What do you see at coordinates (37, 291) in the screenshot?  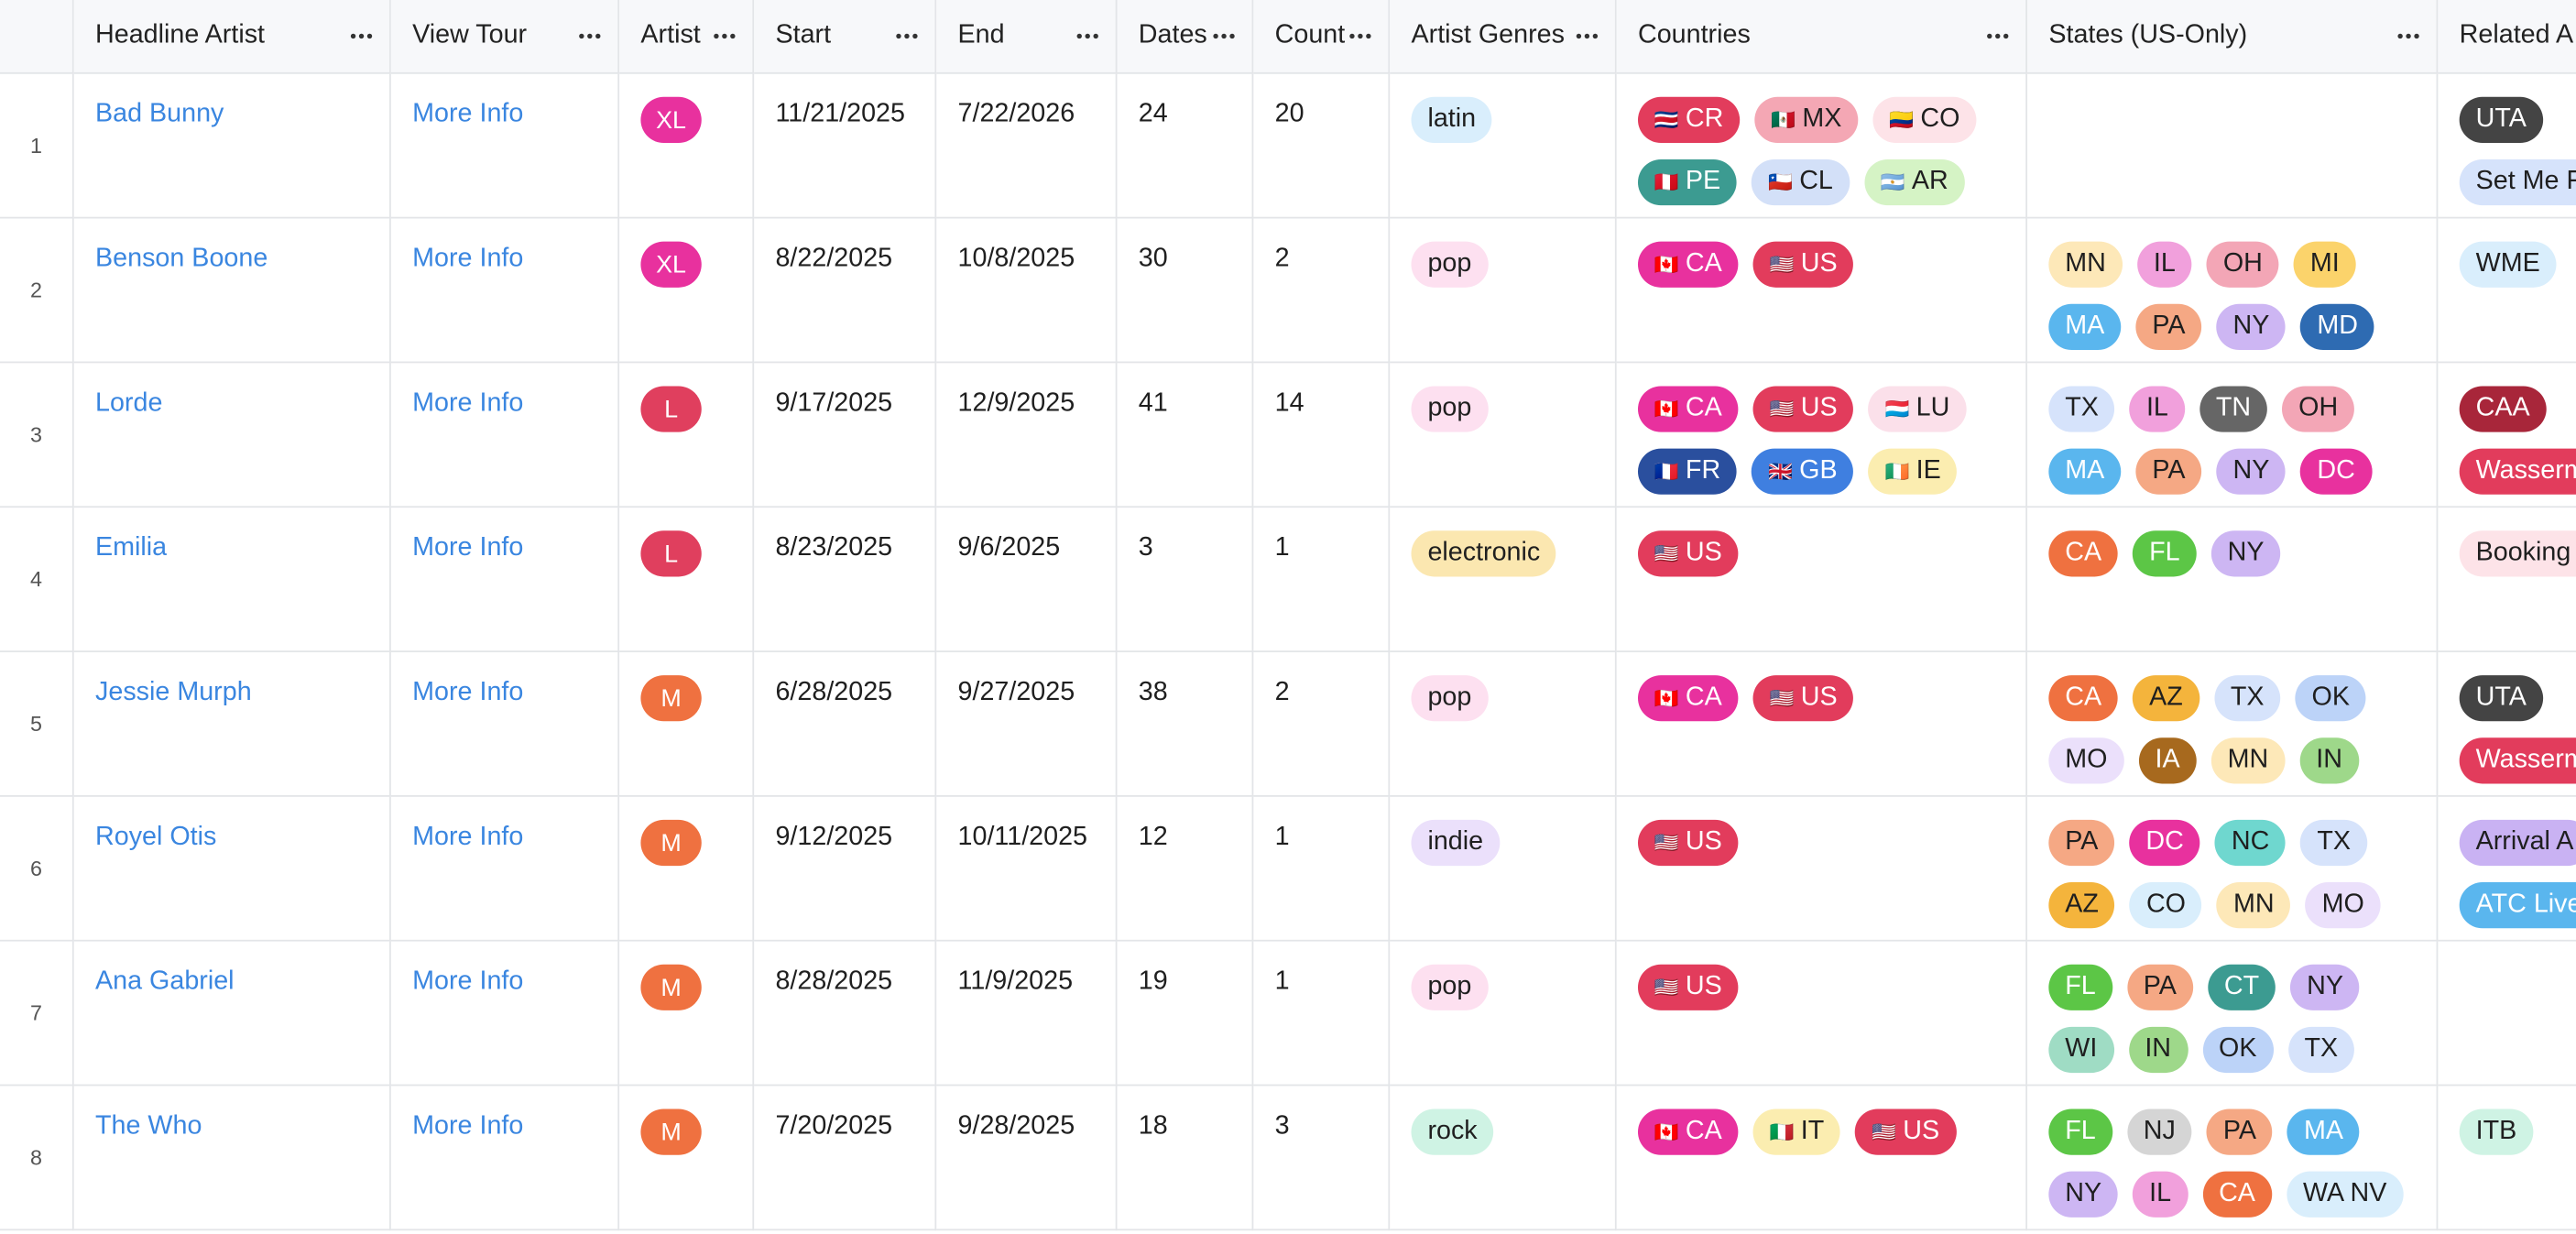 I see `number-cell: 2` at bounding box center [37, 291].